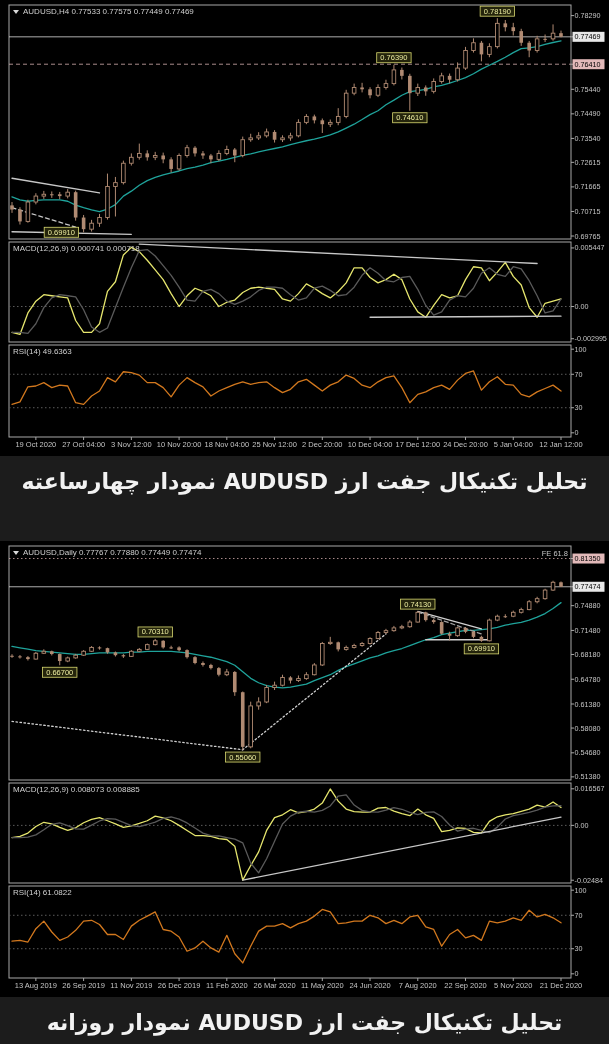 This screenshot has height=1044, width=609. Describe the element at coordinates (112, 552) in the screenshot. I see `chart-title: AUDUSD,Daily 0.77767 0.77880 0.77449 0.77474` at that location.